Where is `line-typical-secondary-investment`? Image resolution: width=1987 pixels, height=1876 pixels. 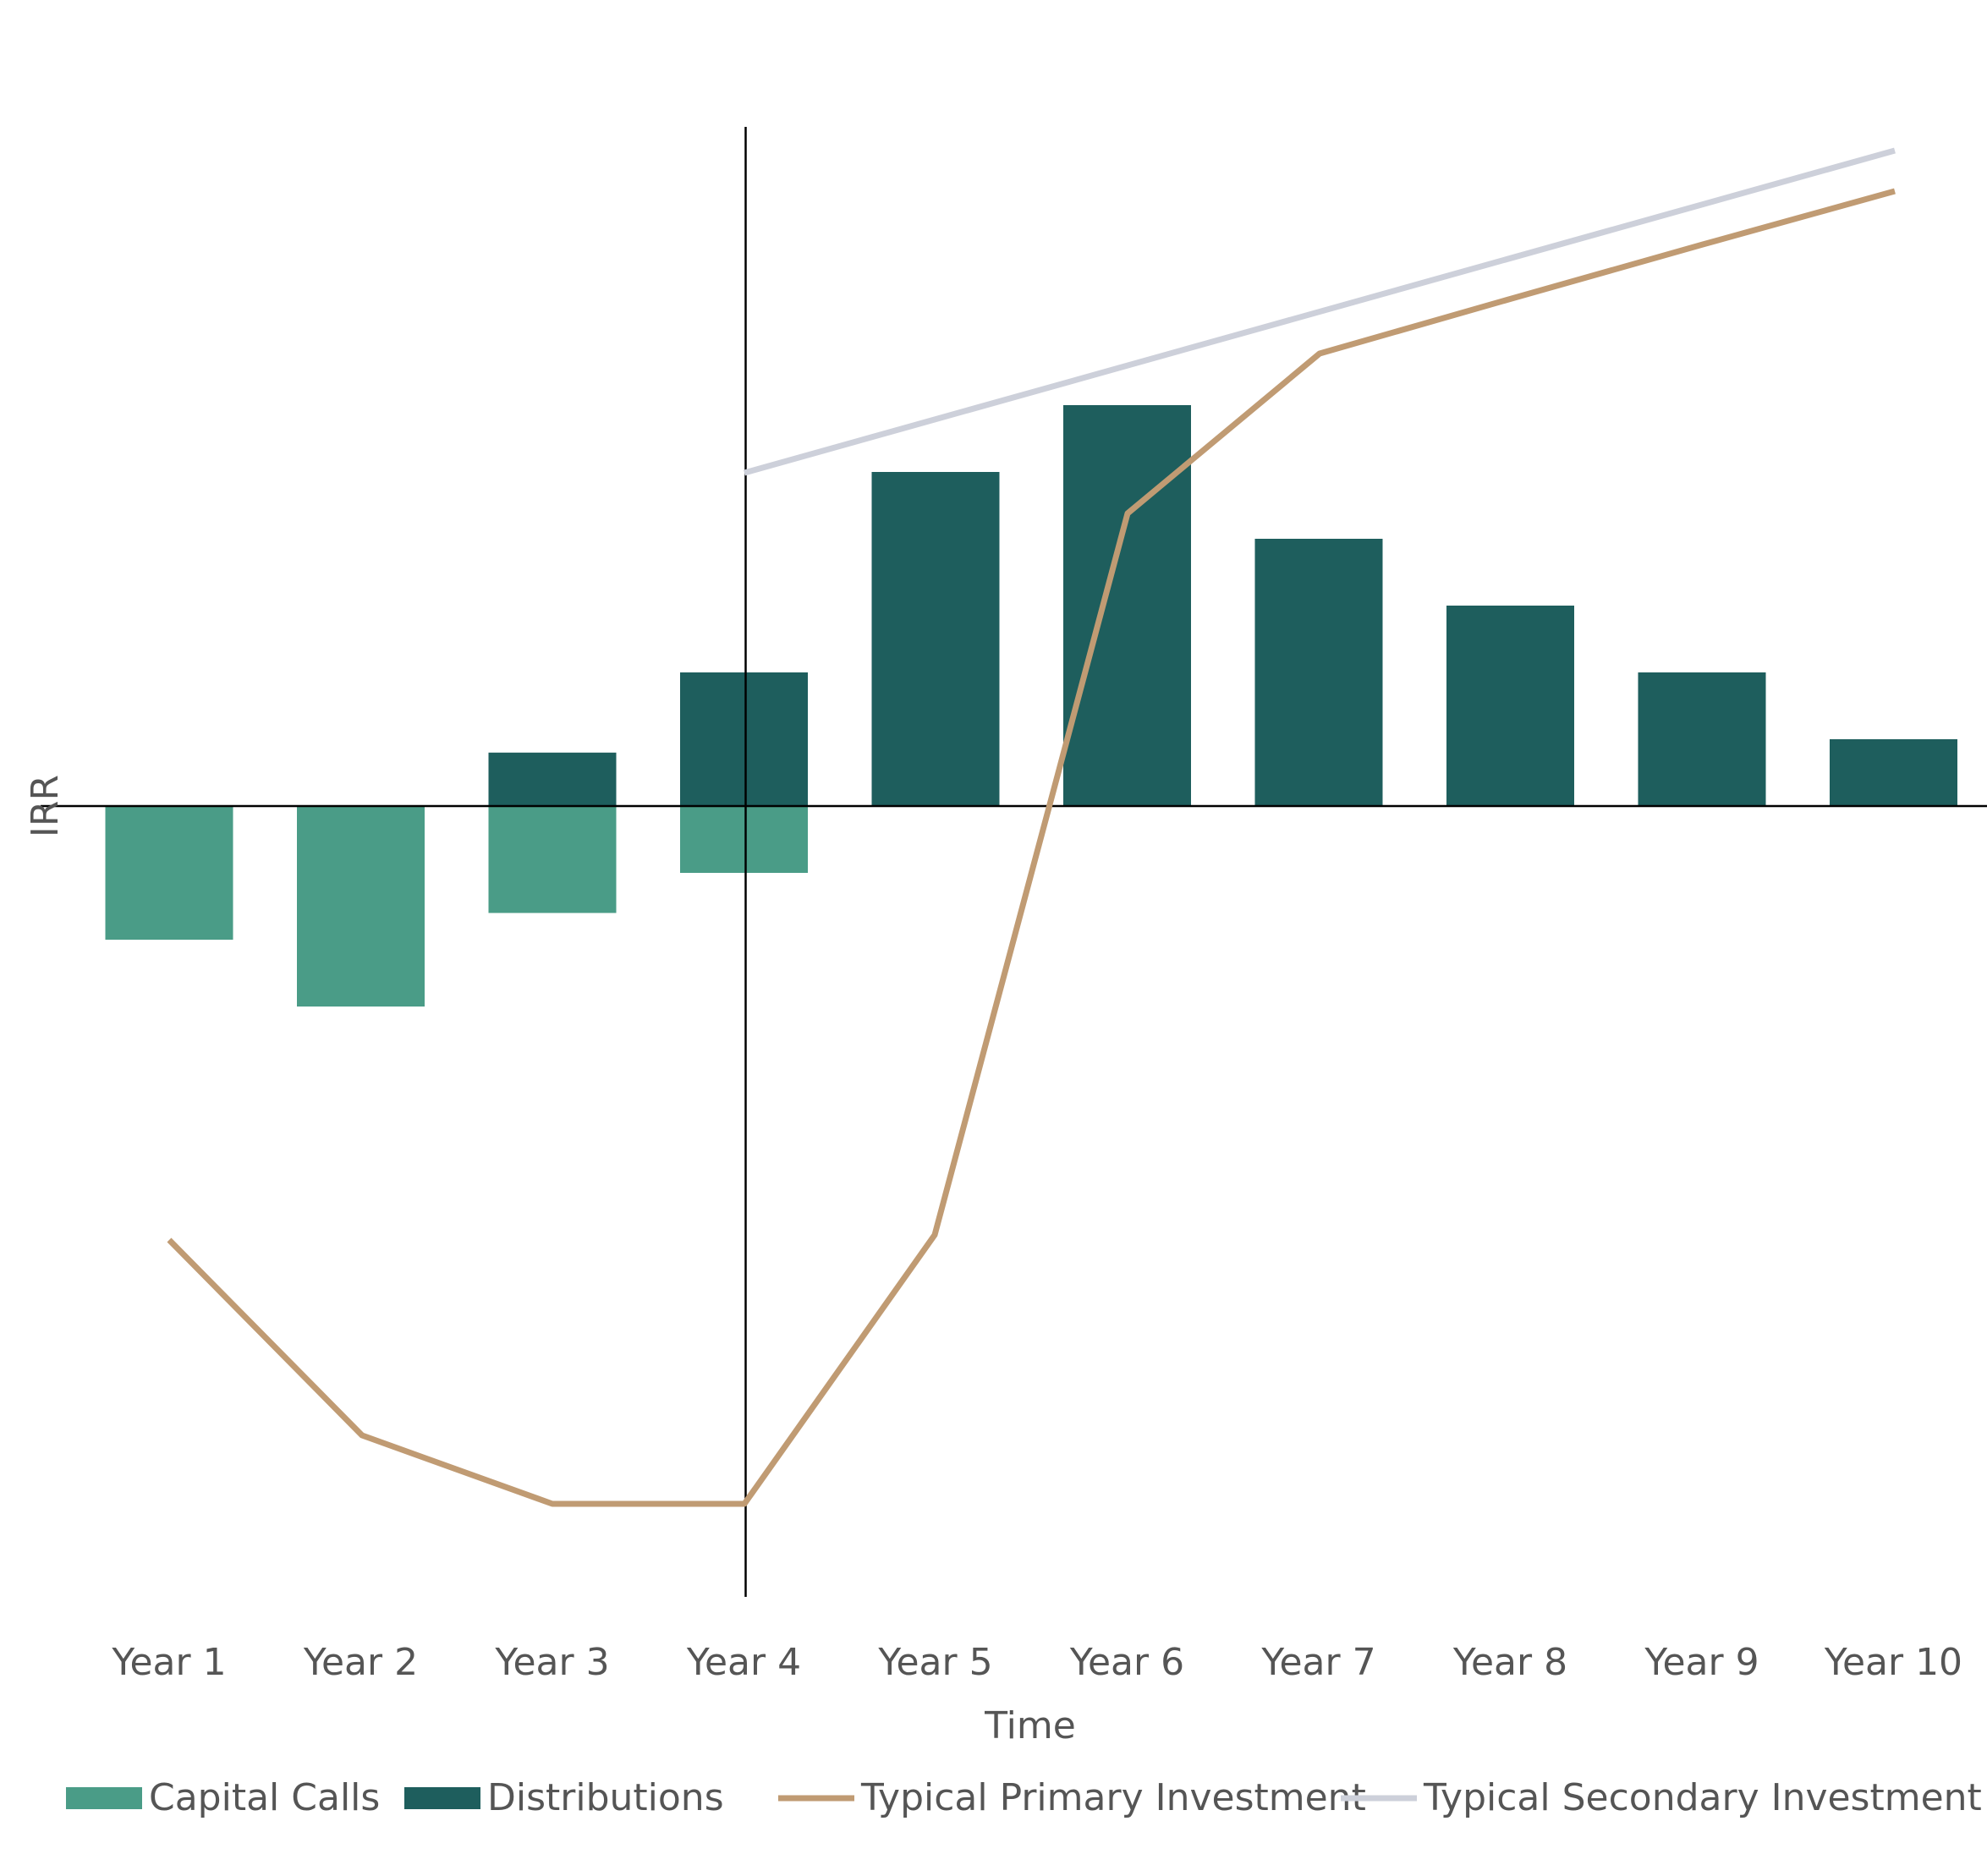 line-typical-secondary-investment is located at coordinates (1320, 312).